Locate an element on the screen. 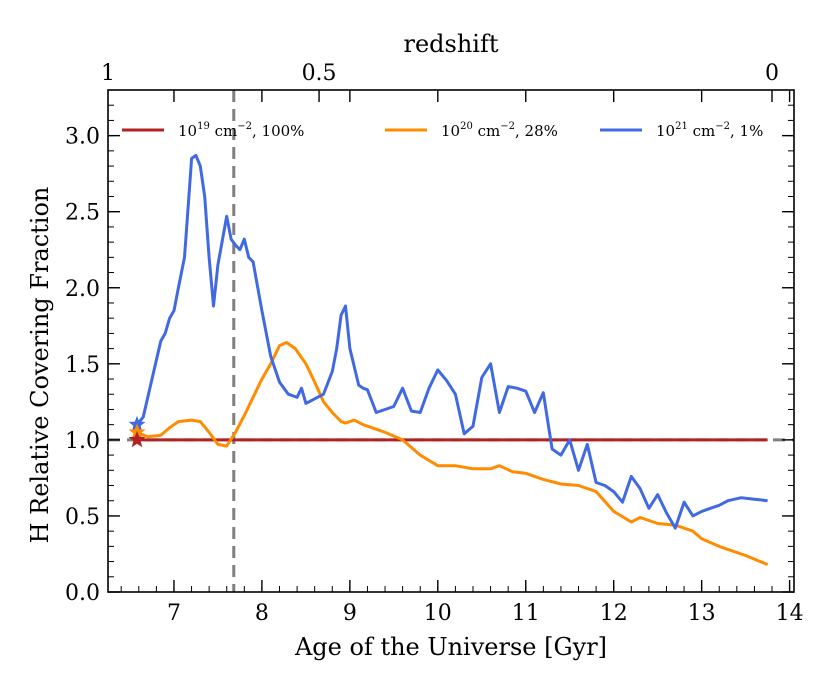 This screenshot has height=692, width=830. x-tick-label: 13 is located at coordinates (702, 613).